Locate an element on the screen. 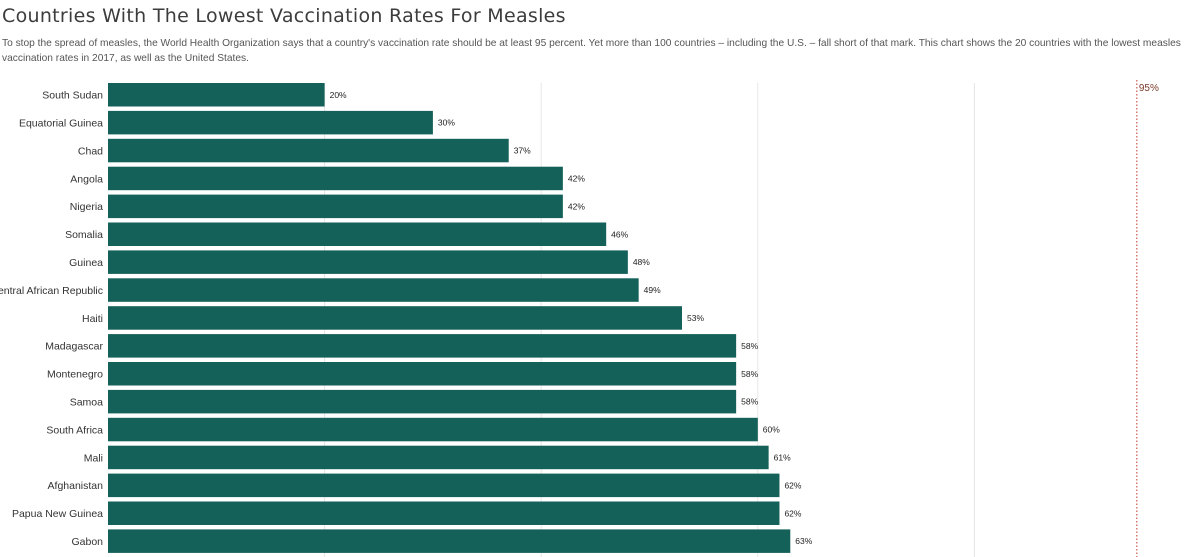  value-label: 46% is located at coordinates (619, 234).